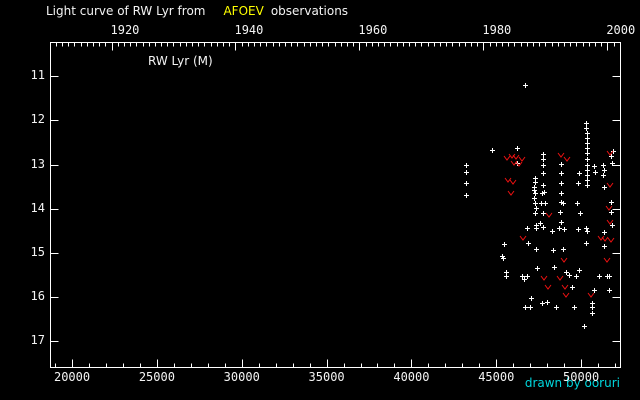 The image size is (640, 400). Describe the element at coordinates (37, 207) in the screenshot. I see `y-axis-label-14: 14` at that location.